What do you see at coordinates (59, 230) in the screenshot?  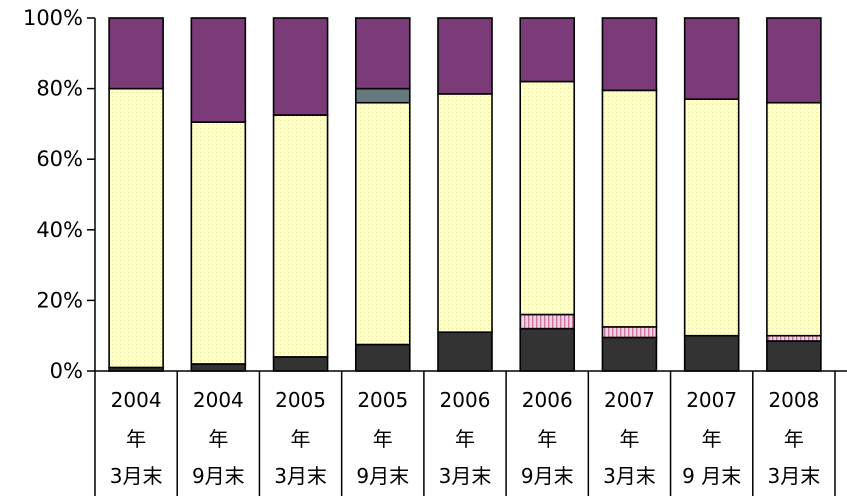 I see `y-tick-label: 40%` at bounding box center [59, 230].